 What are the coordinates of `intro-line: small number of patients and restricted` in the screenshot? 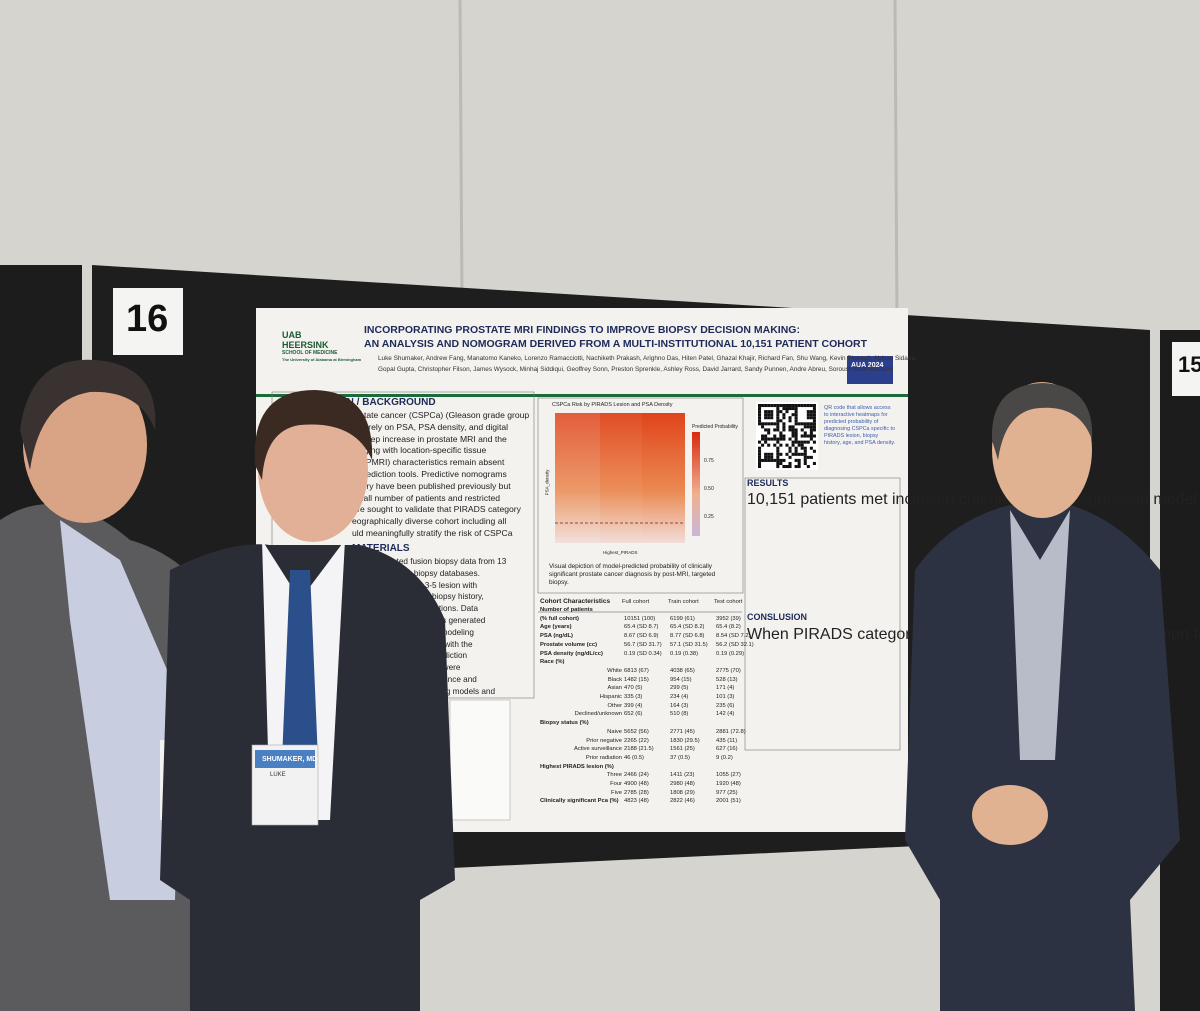 It's located at (426, 497).